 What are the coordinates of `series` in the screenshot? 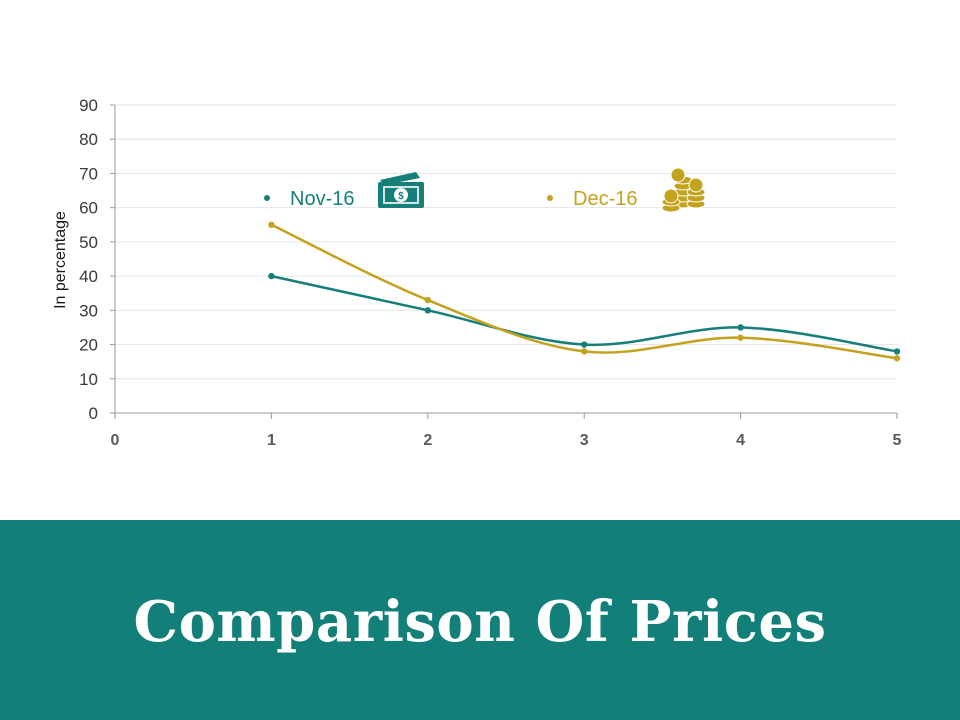 It's located at (584, 291).